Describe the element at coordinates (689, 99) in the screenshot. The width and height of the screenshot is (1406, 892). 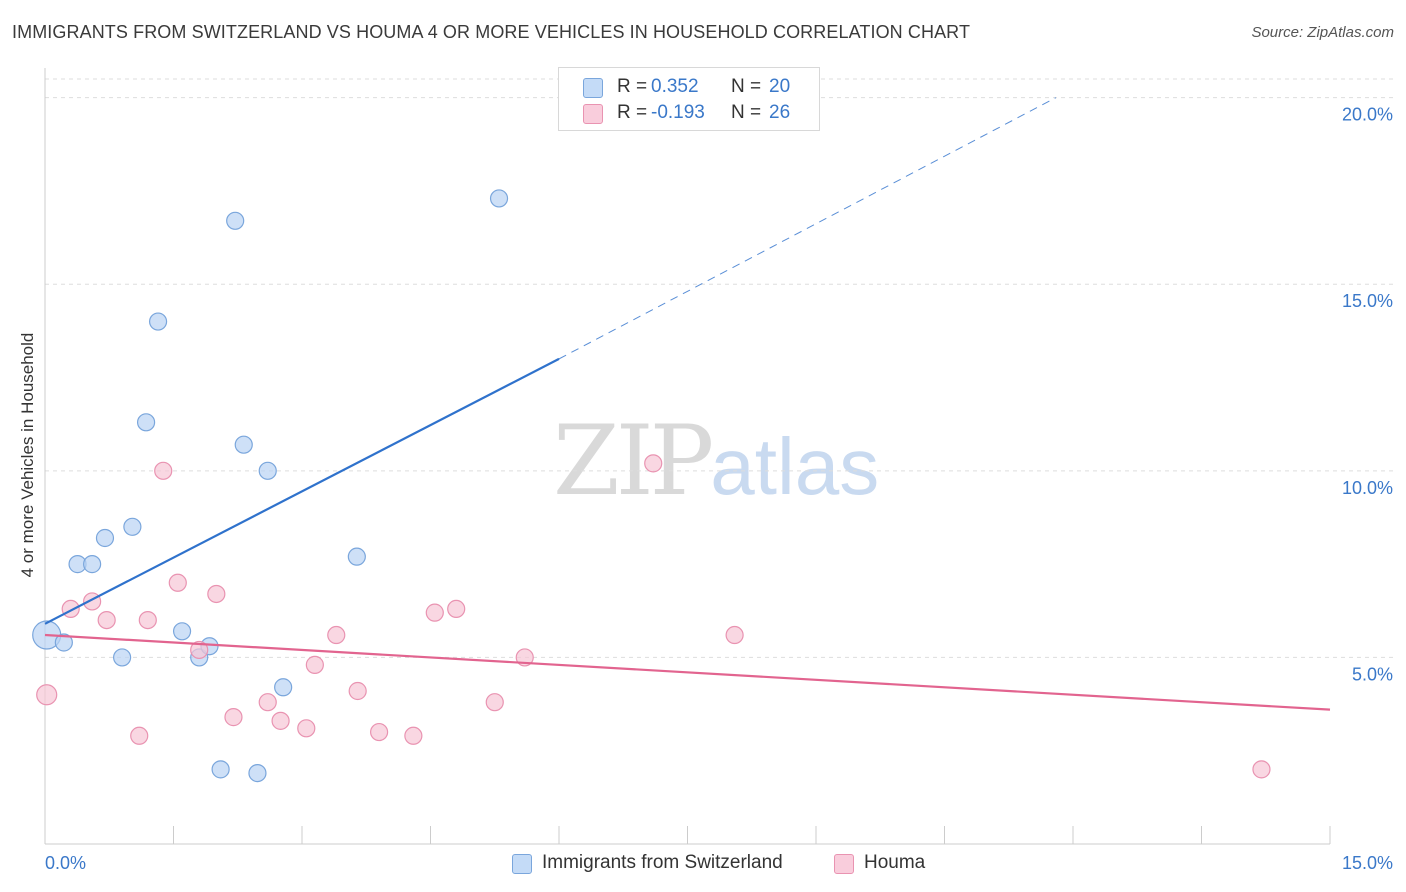
I see `correlation-legend: R = 0.352 N = 20 R = -0.193 N = 26` at that location.